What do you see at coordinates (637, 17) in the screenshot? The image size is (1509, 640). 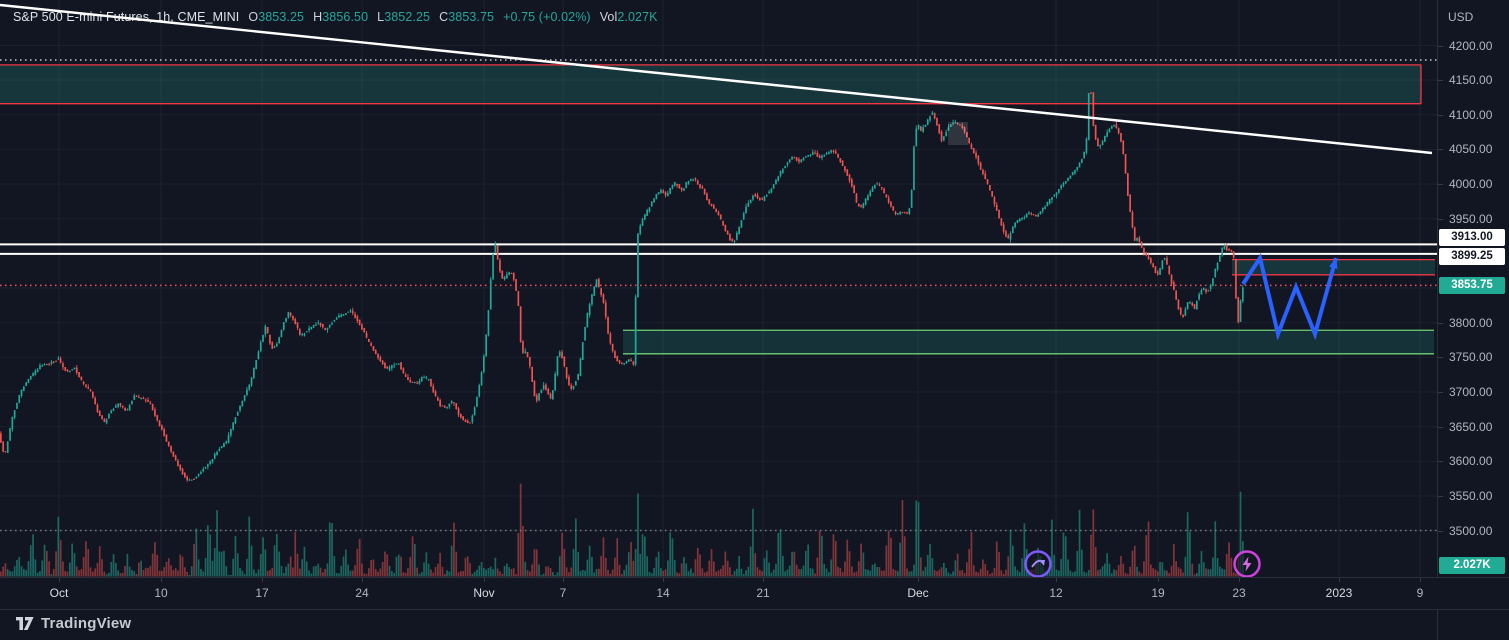 I see `volume-value: 2.027K` at bounding box center [637, 17].